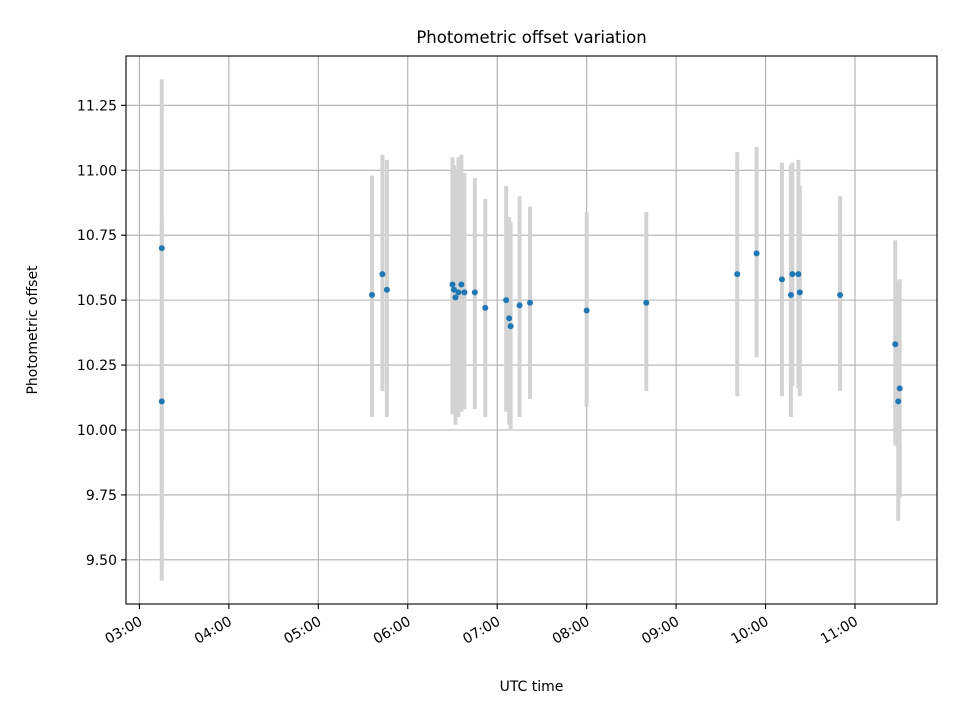 The height and width of the screenshot is (720, 960). Describe the element at coordinates (97, 236) in the screenshot. I see `y-tick-label: 10.75` at that location.